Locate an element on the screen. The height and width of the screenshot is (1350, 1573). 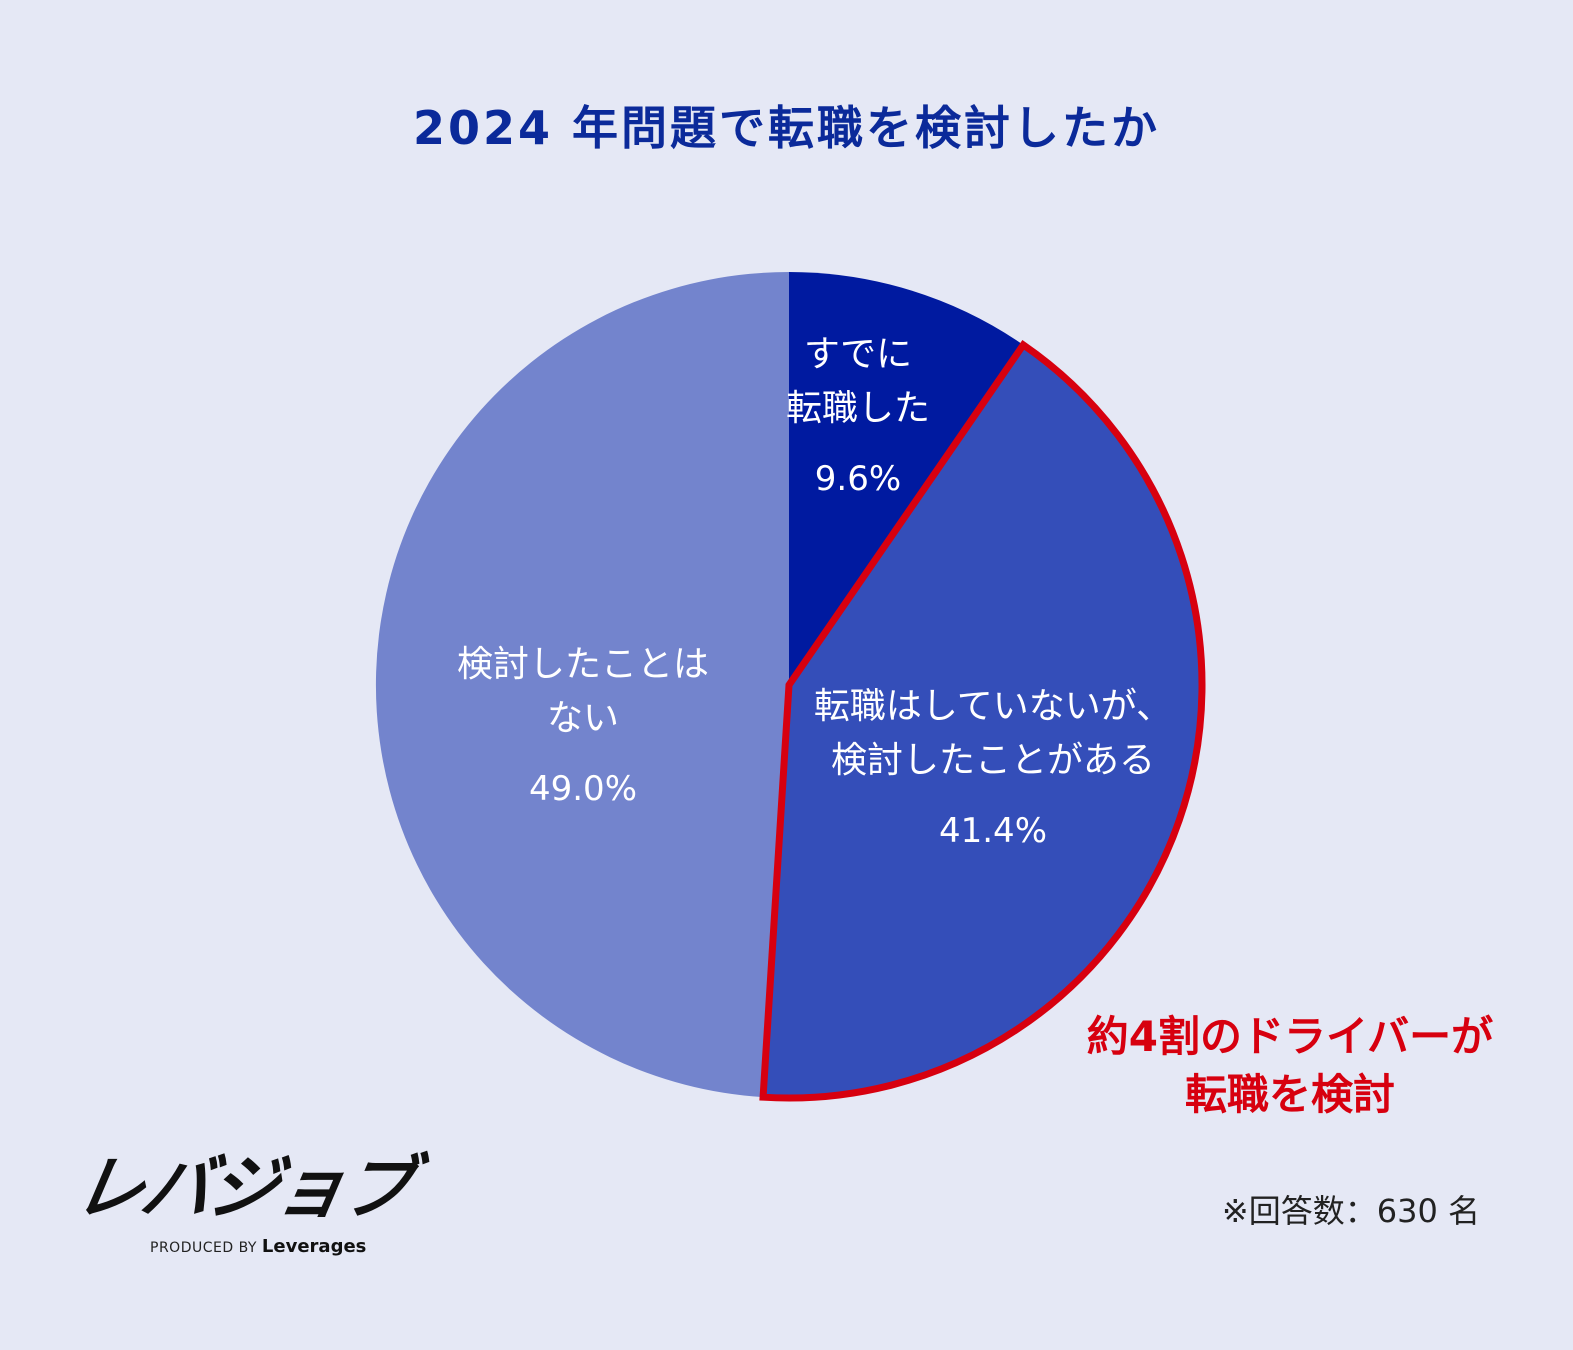
slice-3-value-label: 49.0% is located at coordinates (583, 789).